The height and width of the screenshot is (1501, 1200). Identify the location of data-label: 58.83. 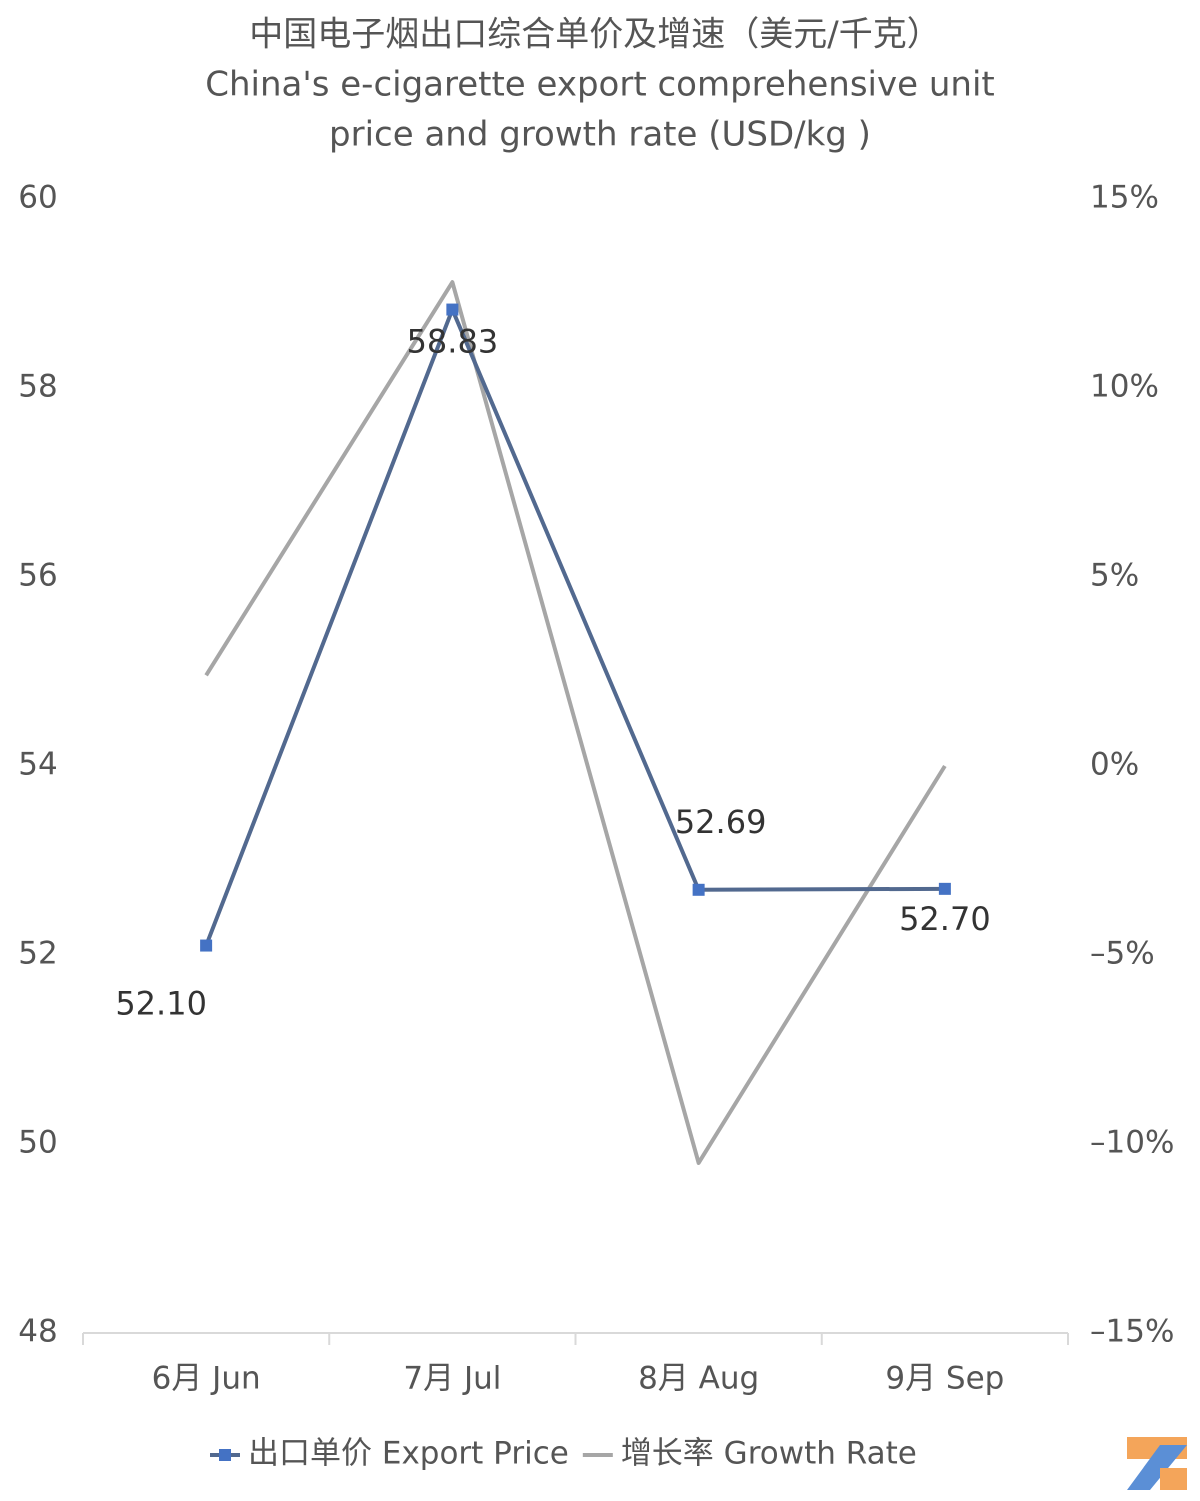
(453, 342).